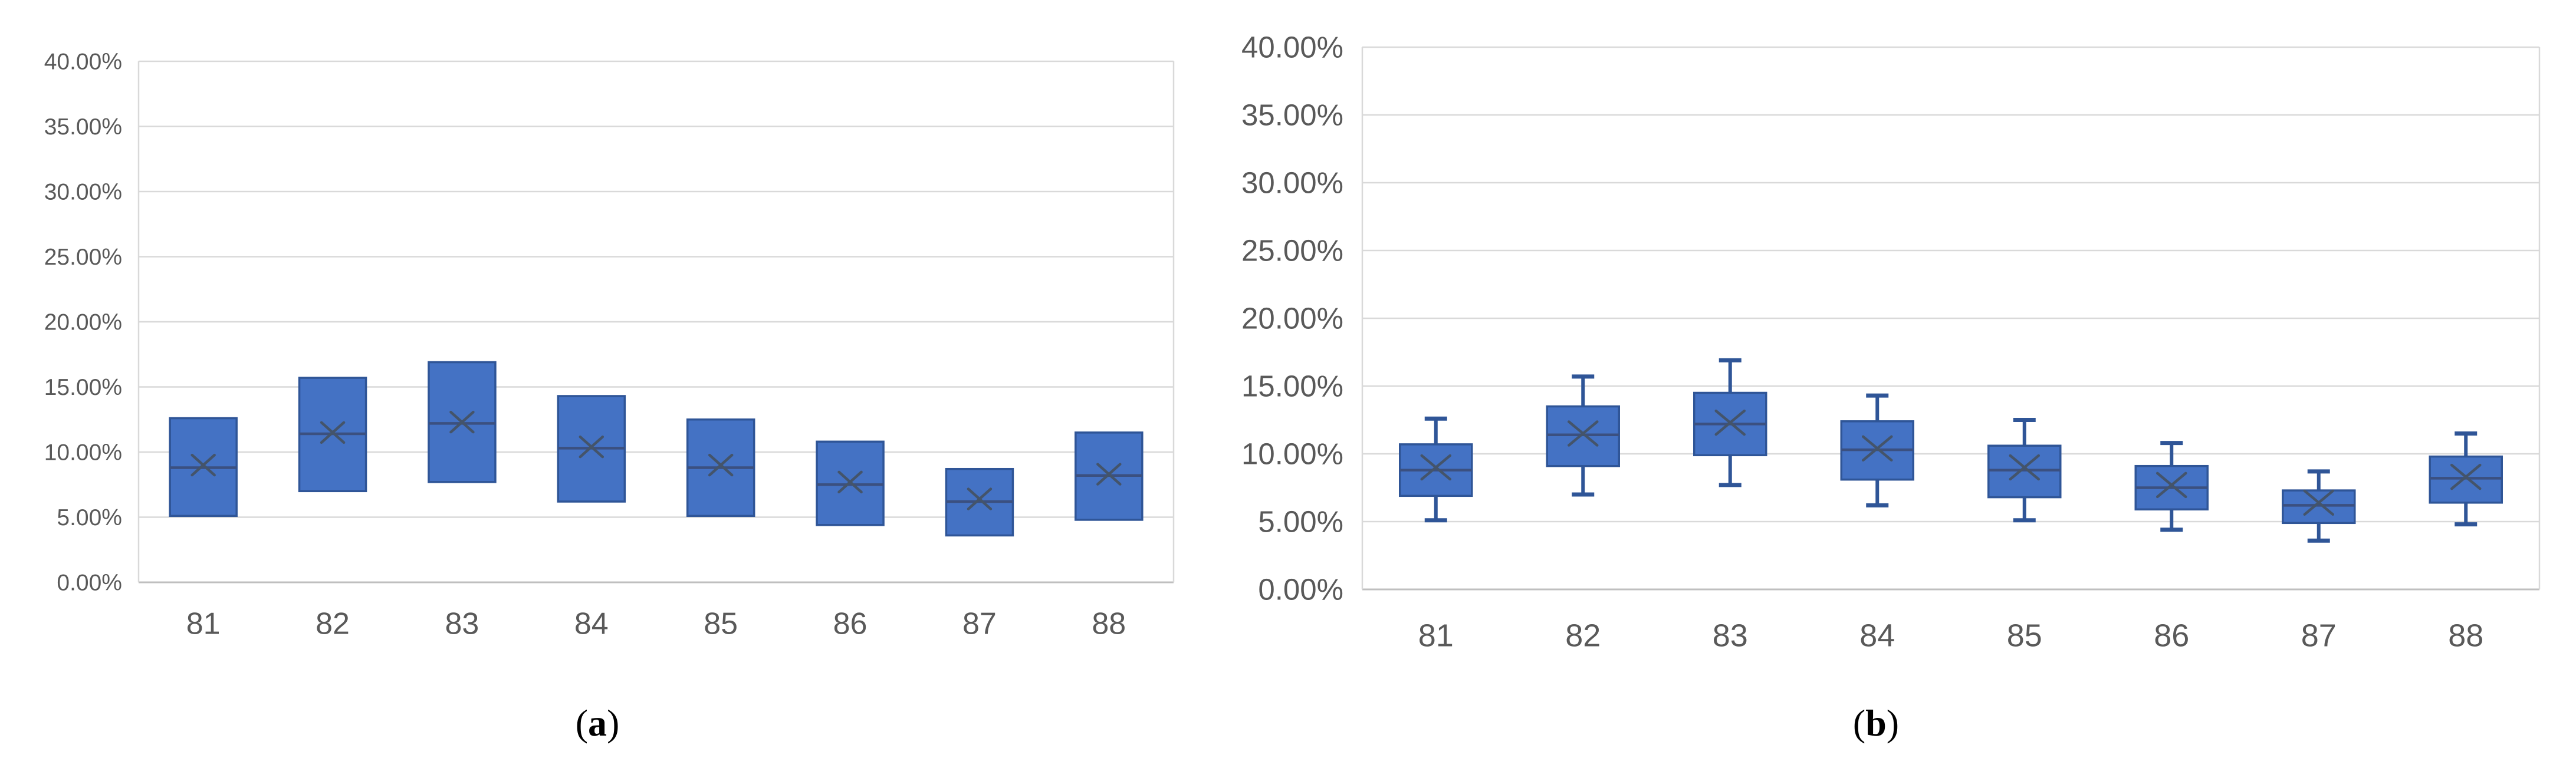 The image size is (2576, 778). What do you see at coordinates (83, 387) in the screenshot?
I see `chart-a-y-tick-label-15: 15.00%` at bounding box center [83, 387].